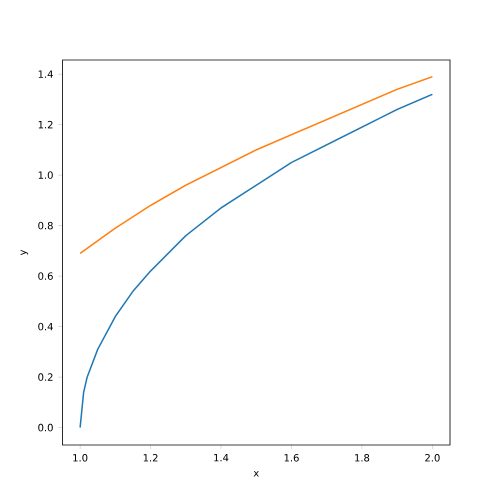  Describe the element at coordinates (362, 458) in the screenshot. I see `x-tick-label: 1.8` at that location.